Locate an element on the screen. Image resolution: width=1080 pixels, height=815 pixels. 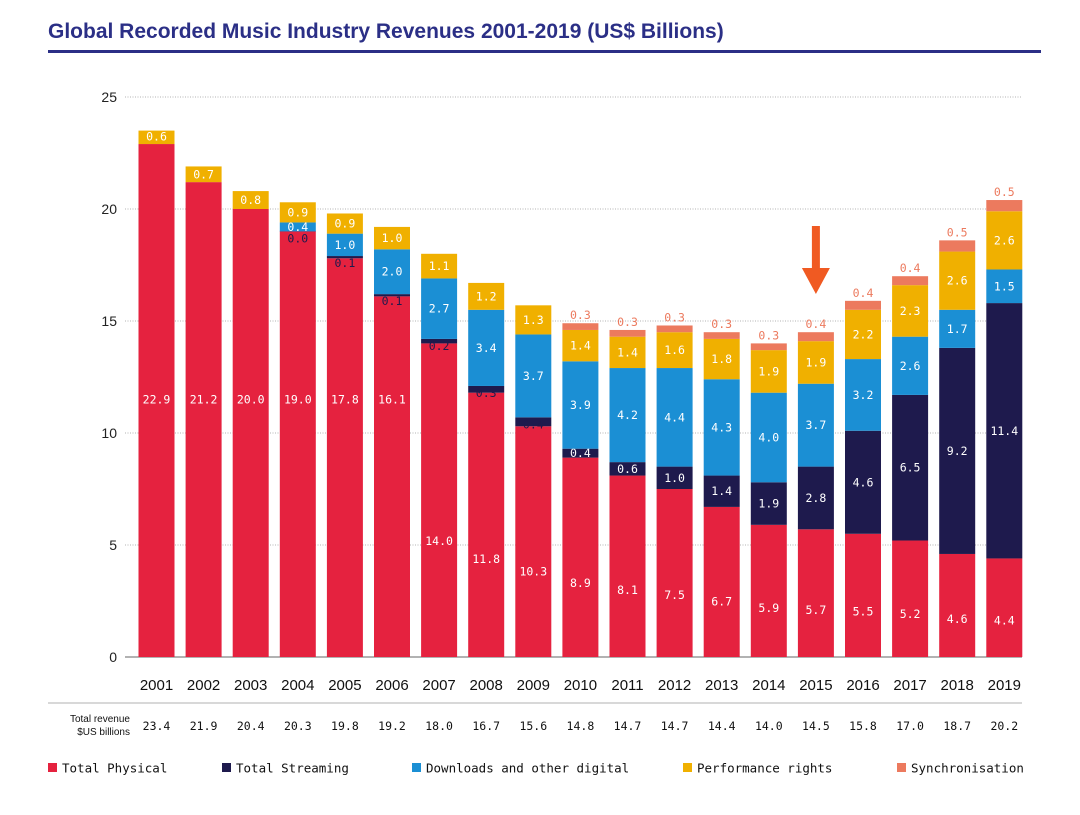
x-tick-label: 2019 is located at coordinates (1004, 685).